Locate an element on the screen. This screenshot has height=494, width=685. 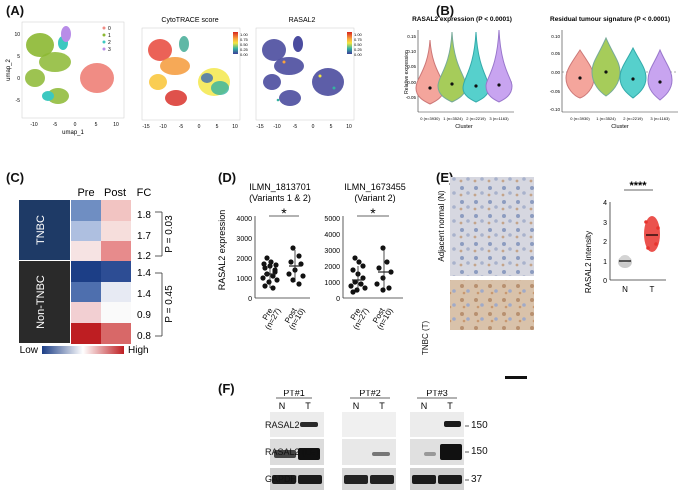
d-left-title-2: (Variants 1 & 2) is located at coordinates (280, 198).